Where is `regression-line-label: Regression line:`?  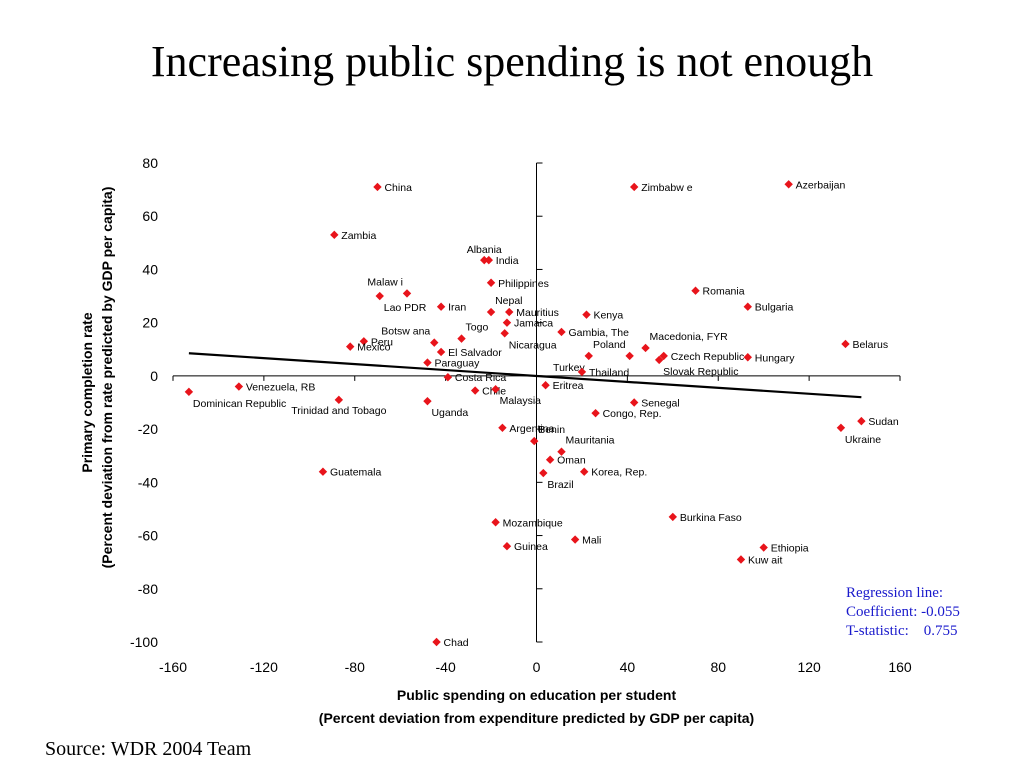 regression-line-label: Regression line: is located at coordinates (895, 593).